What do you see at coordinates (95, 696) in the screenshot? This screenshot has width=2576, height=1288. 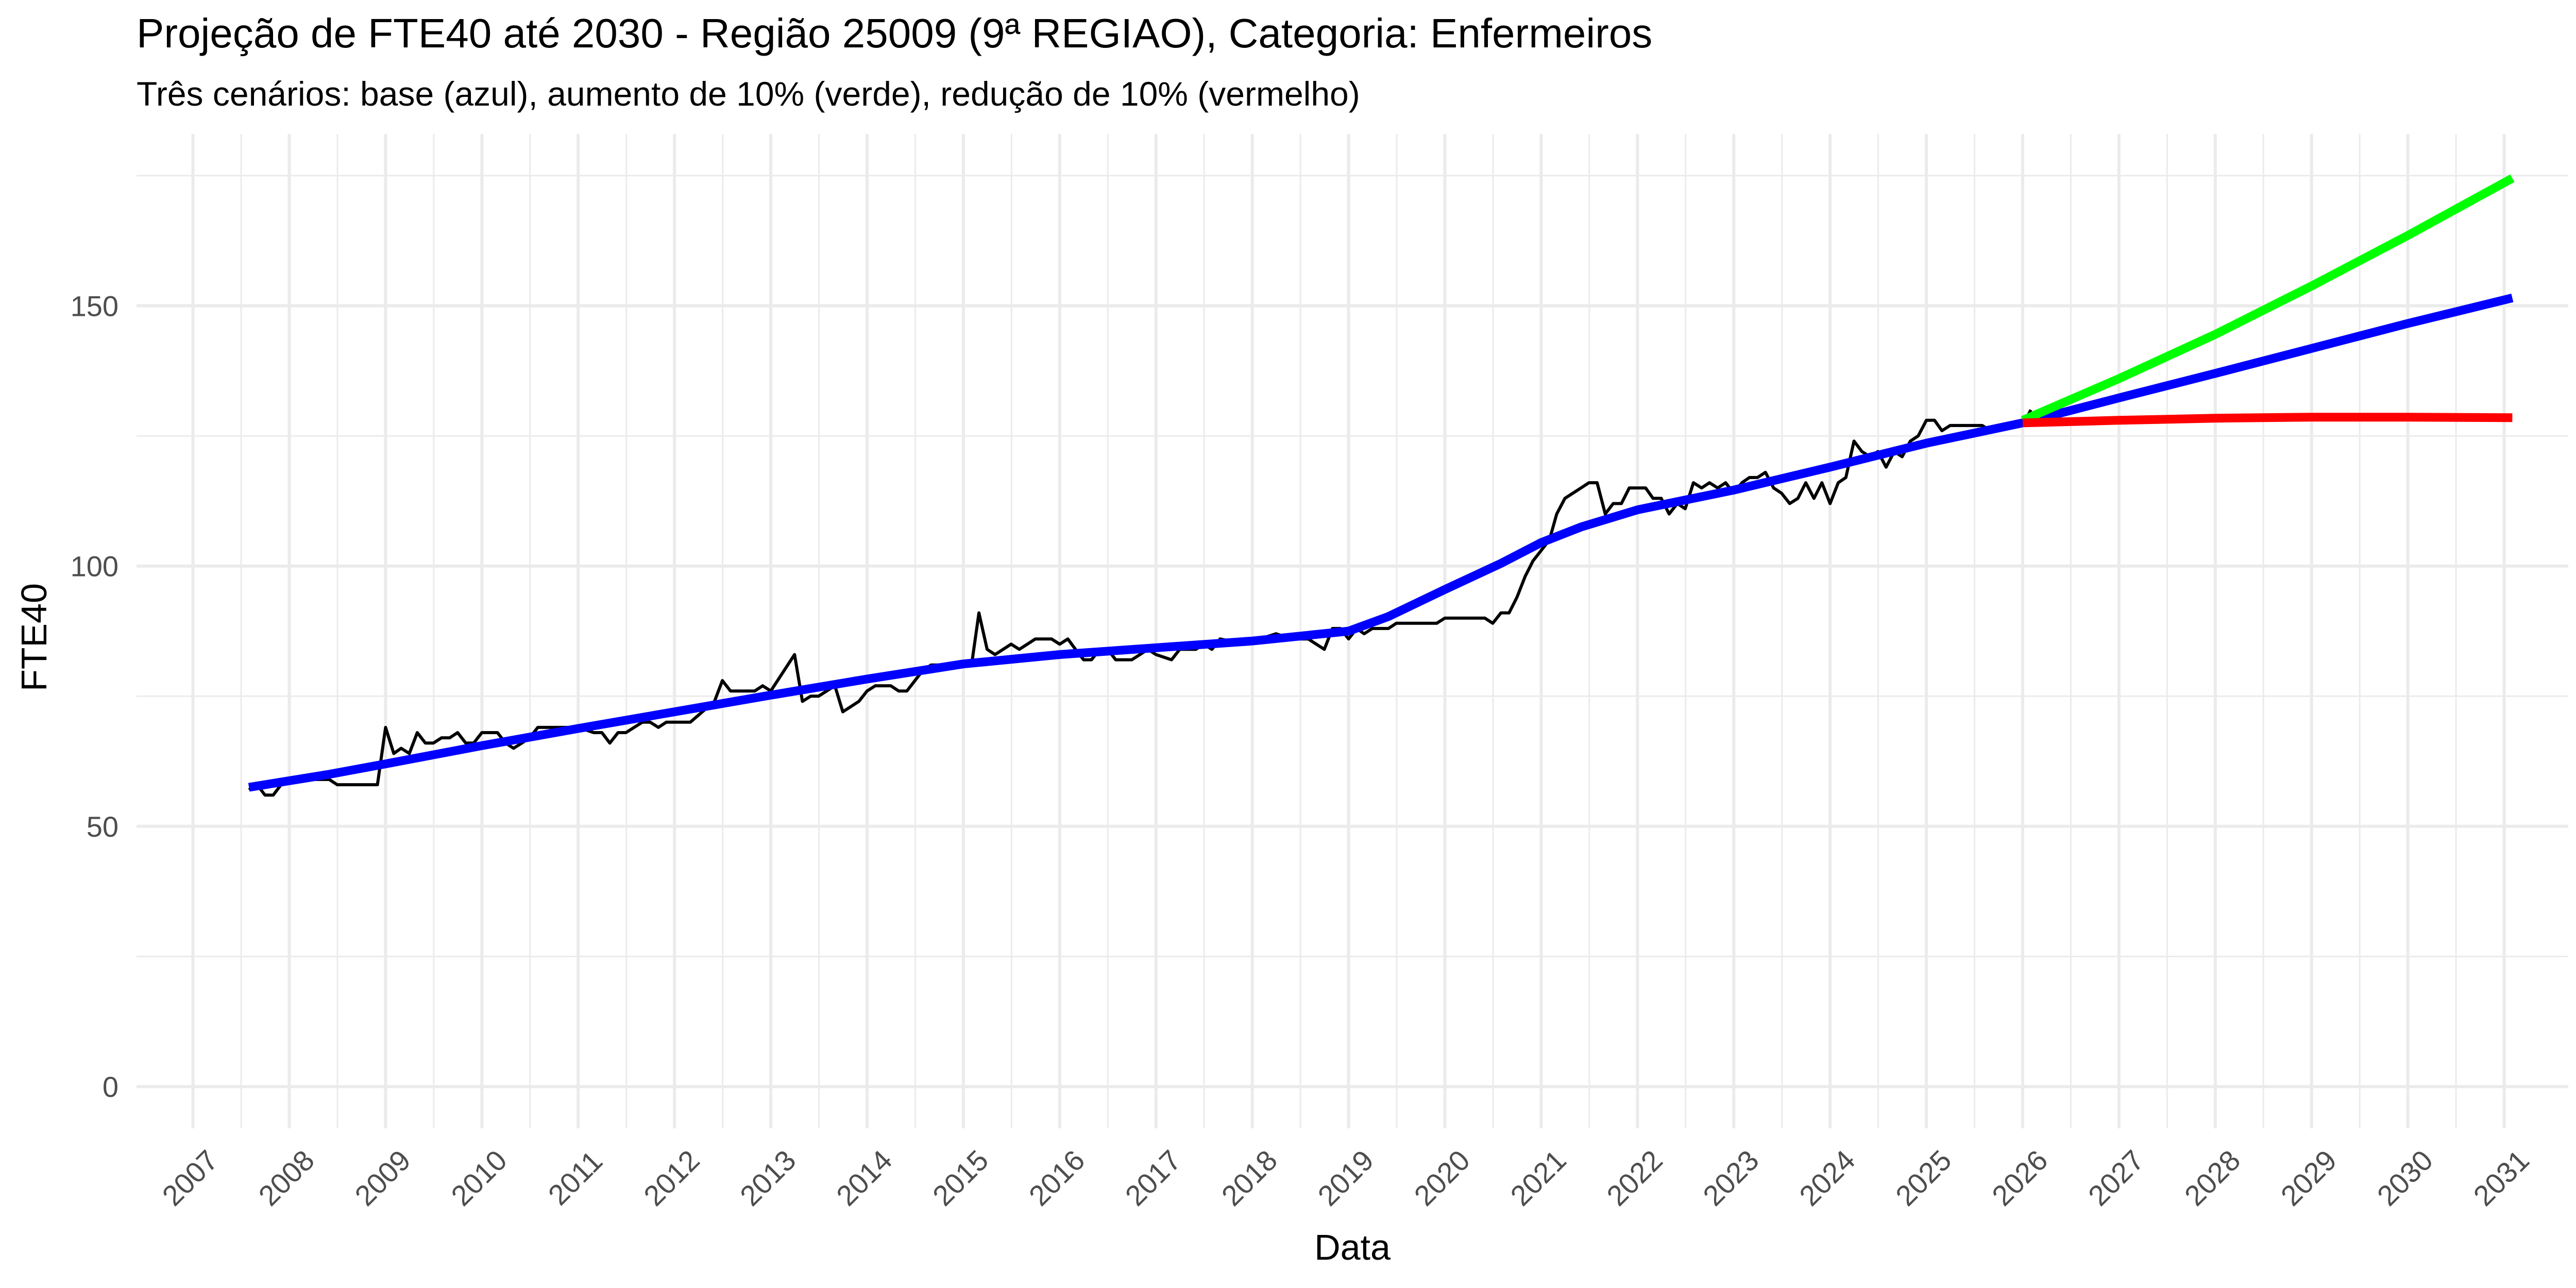 I see `y-tick-labels: 0 50 100 150` at bounding box center [95, 696].